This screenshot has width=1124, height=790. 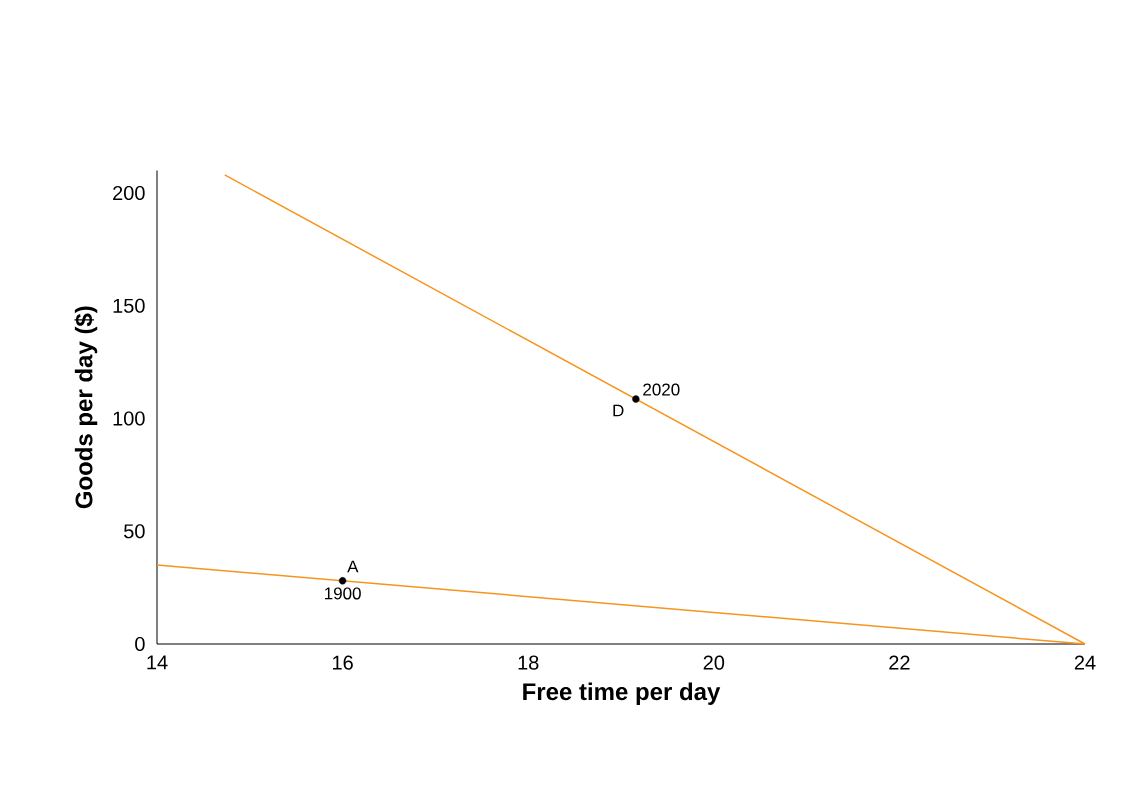 What do you see at coordinates (129, 305) in the screenshot?
I see `y-tick-label: 150` at bounding box center [129, 305].